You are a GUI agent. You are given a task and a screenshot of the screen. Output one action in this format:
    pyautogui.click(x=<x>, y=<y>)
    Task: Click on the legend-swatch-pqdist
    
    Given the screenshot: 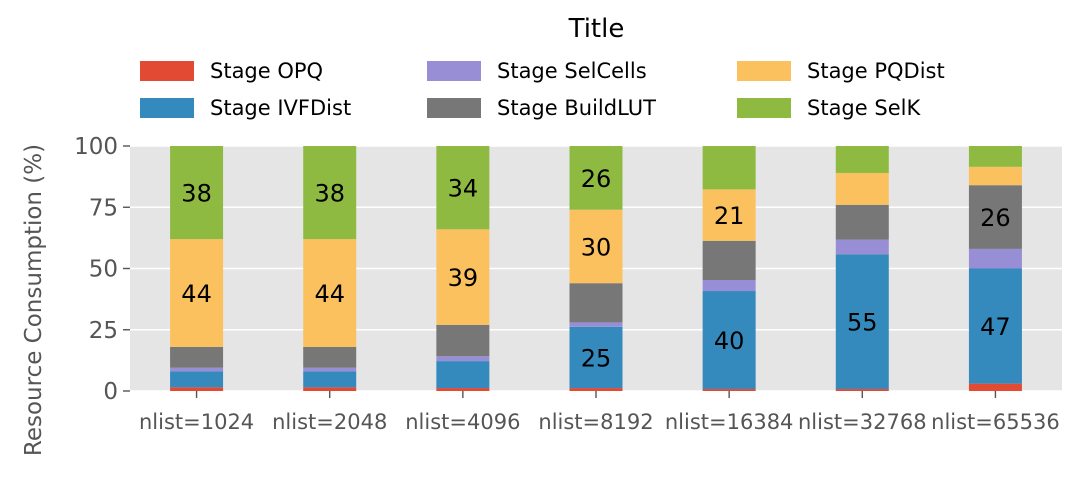 What is the action you would take?
    pyautogui.click(x=764, y=71)
    